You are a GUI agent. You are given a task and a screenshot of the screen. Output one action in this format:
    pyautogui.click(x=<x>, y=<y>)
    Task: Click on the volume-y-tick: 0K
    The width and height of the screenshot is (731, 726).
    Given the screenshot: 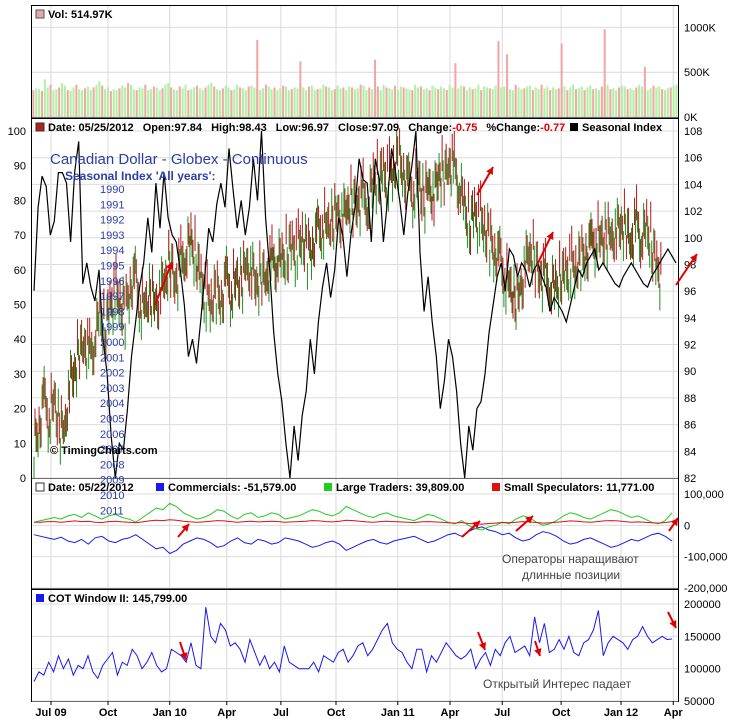 What is the action you would take?
    pyautogui.click(x=691, y=118)
    